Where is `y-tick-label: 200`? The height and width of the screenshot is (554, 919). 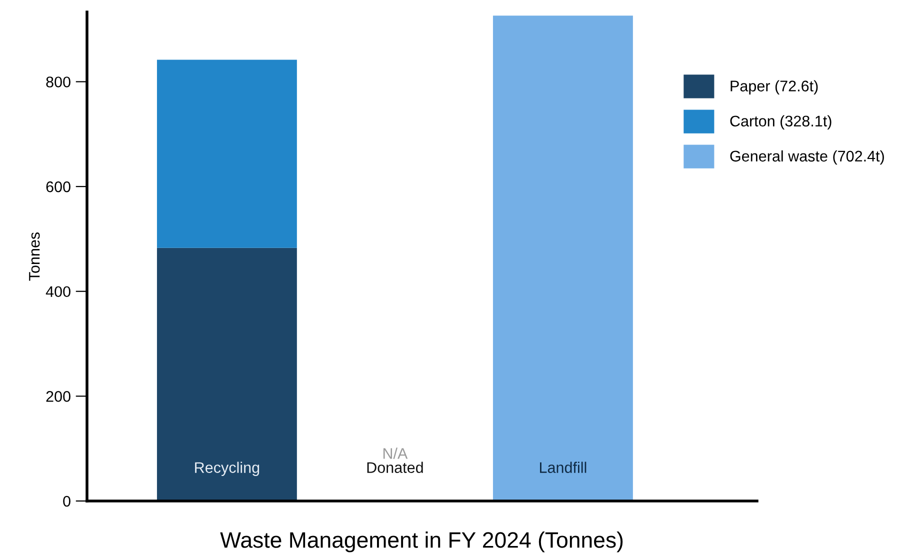
y-tick-label: 200 is located at coordinates (58, 396).